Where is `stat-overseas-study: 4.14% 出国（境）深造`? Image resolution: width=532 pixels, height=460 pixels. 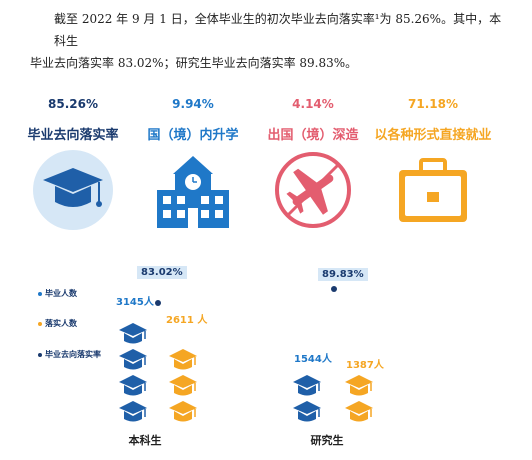
stat-overseas-study: 4.14% 出国（境）深造 is located at coordinates (313, 161).